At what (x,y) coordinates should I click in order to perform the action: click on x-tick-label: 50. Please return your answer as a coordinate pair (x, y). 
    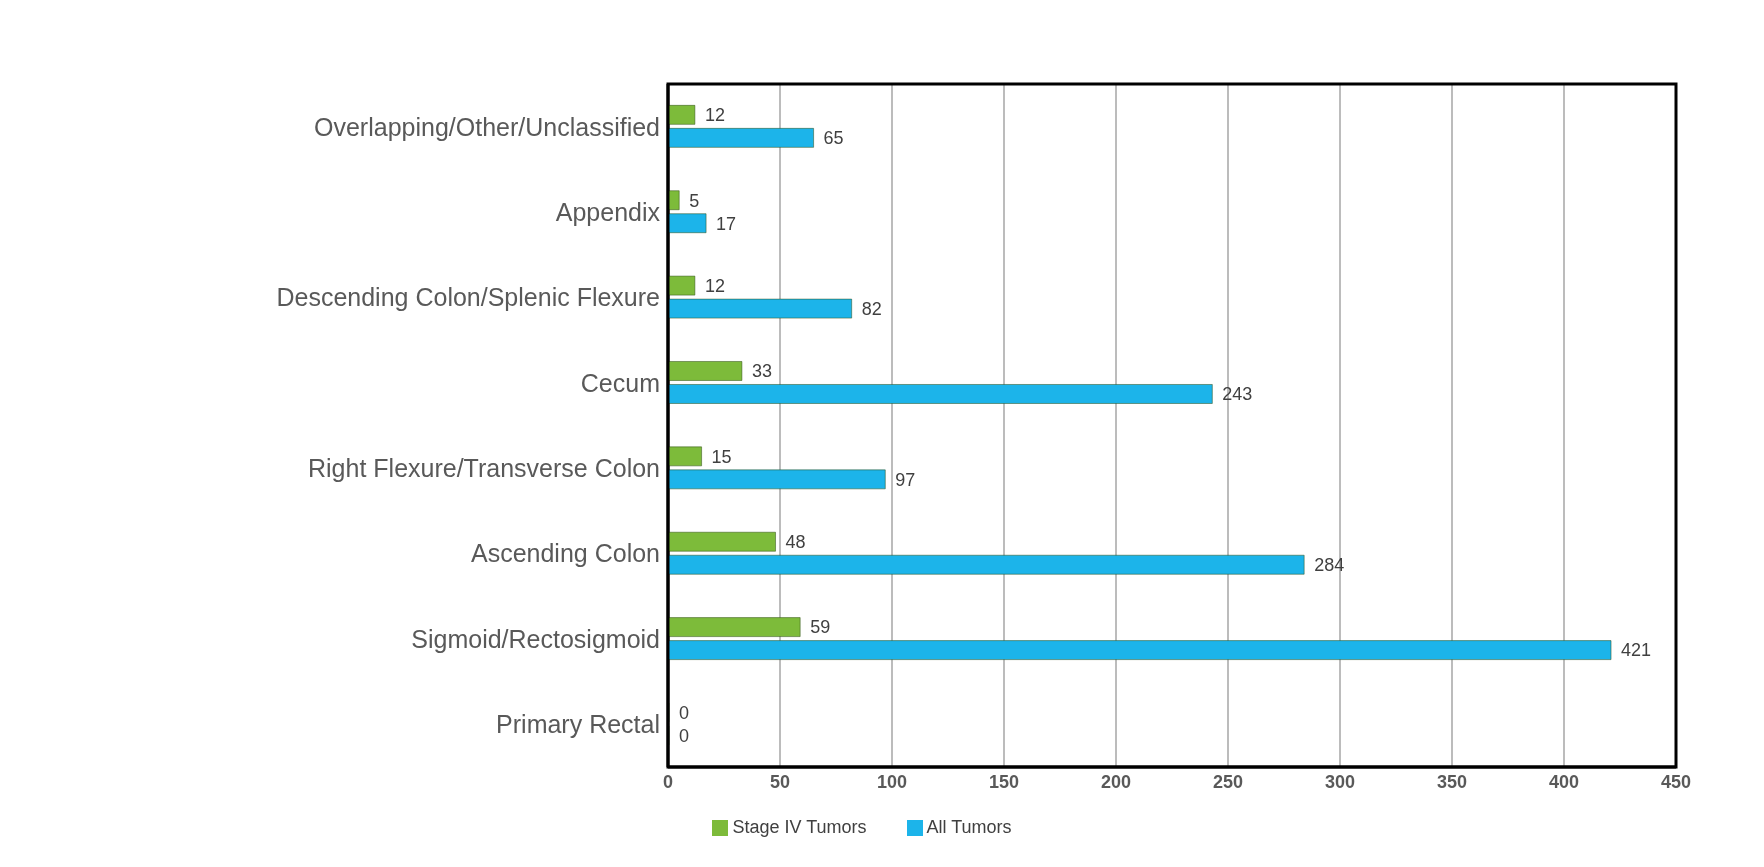
    Looking at the image, I should click on (780, 781).